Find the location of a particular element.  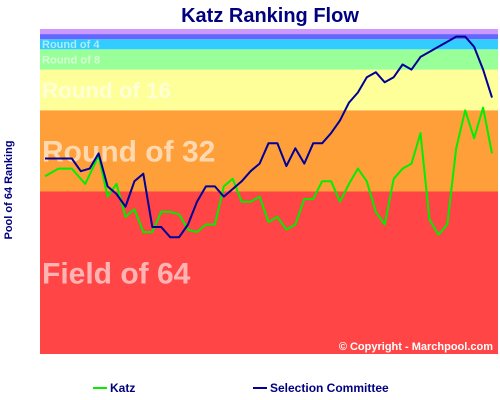

copyright-annotation: © Copyright - Marchpool.com is located at coordinates (416, 347).